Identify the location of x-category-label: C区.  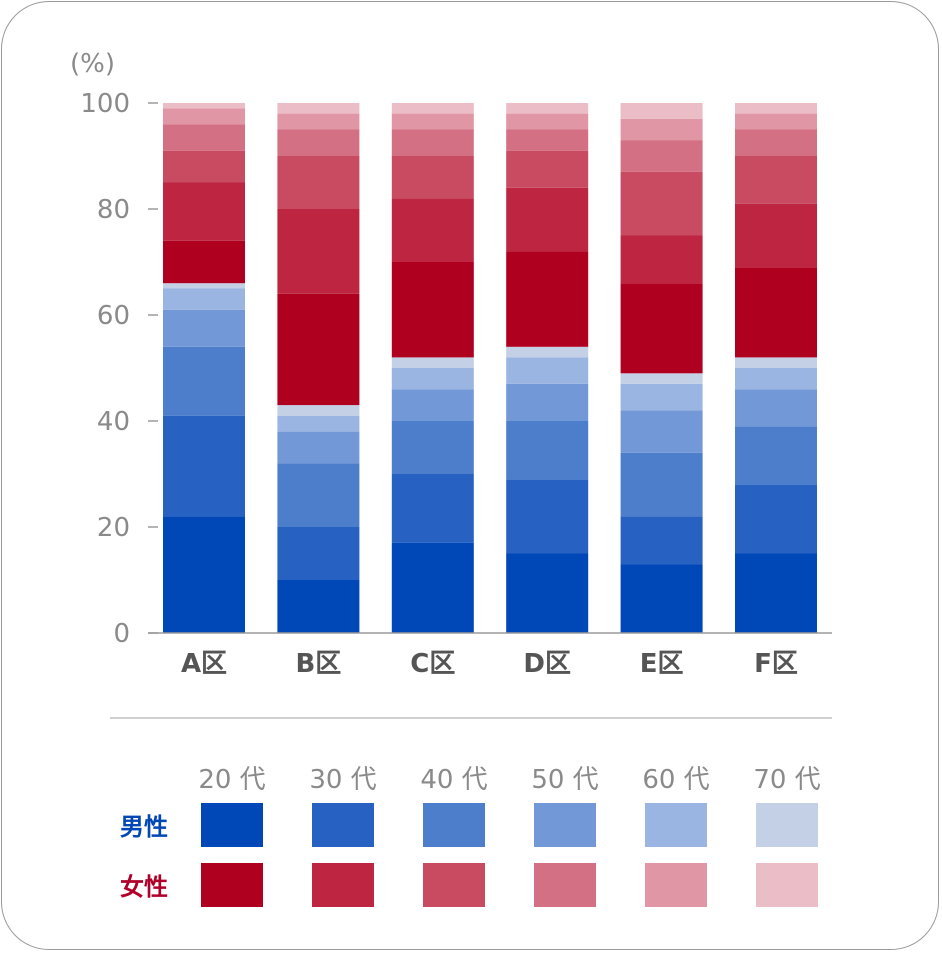
(432, 664).